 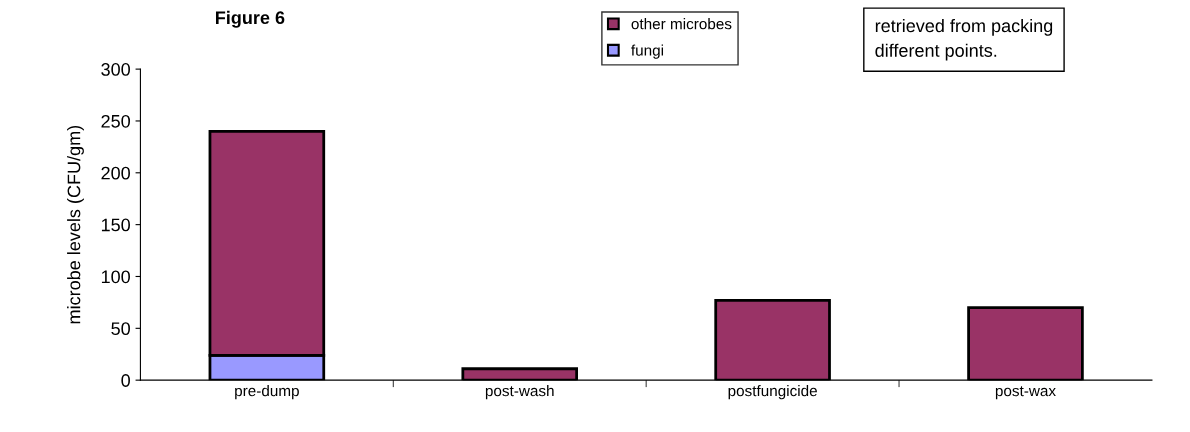 I want to click on x-tick-label: post-wash, so click(x=519, y=392).